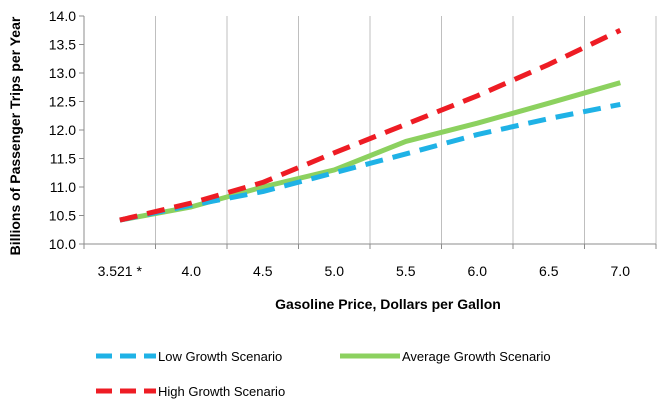 The height and width of the screenshot is (399, 668). What do you see at coordinates (63, 187) in the screenshot?
I see `y-tick-label: 11.0` at bounding box center [63, 187].